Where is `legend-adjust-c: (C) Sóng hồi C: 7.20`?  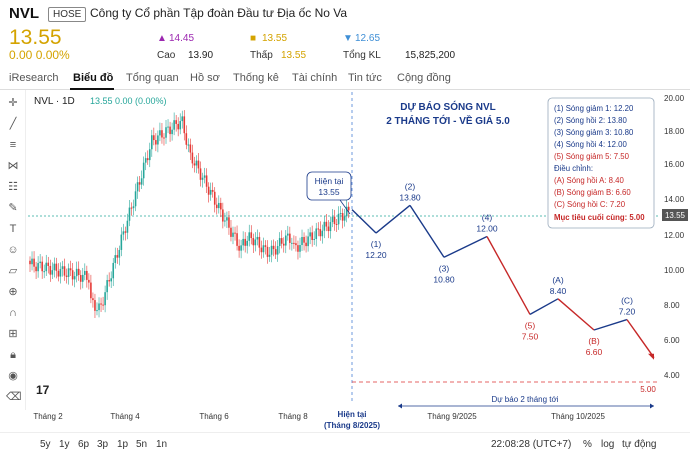
legend-adjust-c: (C) Sóng hồi C: 7.20 is located at coordinates (590, 204).